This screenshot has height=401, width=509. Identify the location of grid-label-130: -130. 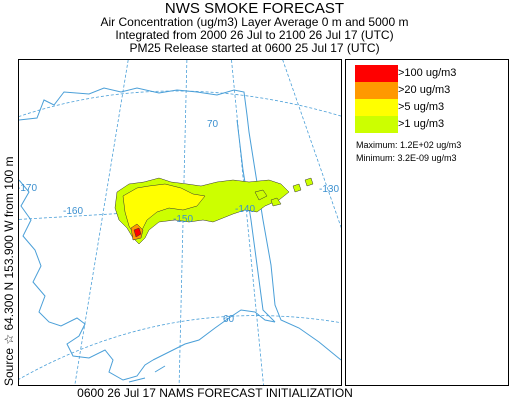
(329, 189).